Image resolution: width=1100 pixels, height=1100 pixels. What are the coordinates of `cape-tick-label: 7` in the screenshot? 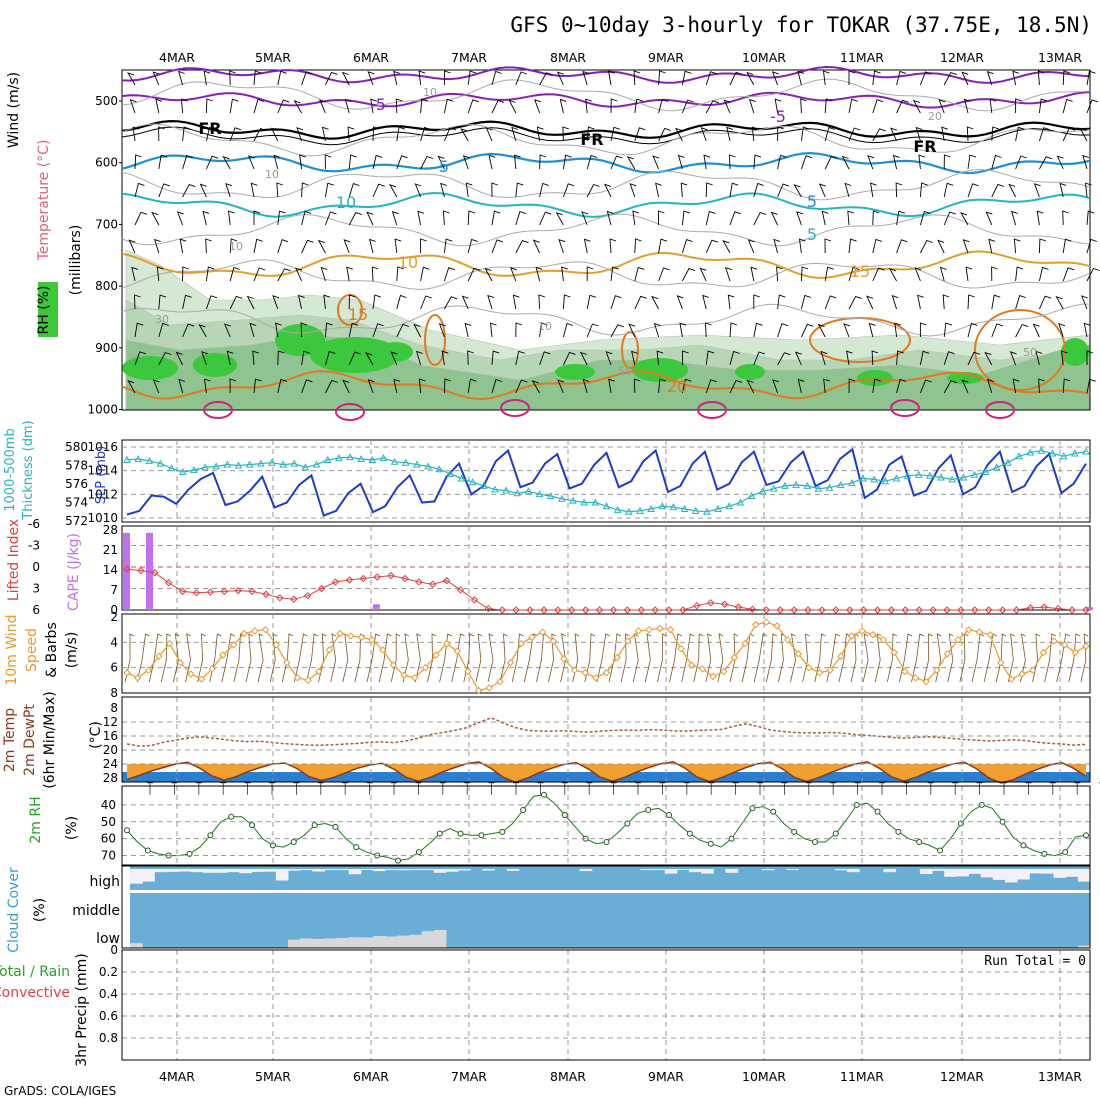 It's located at (114, 590).